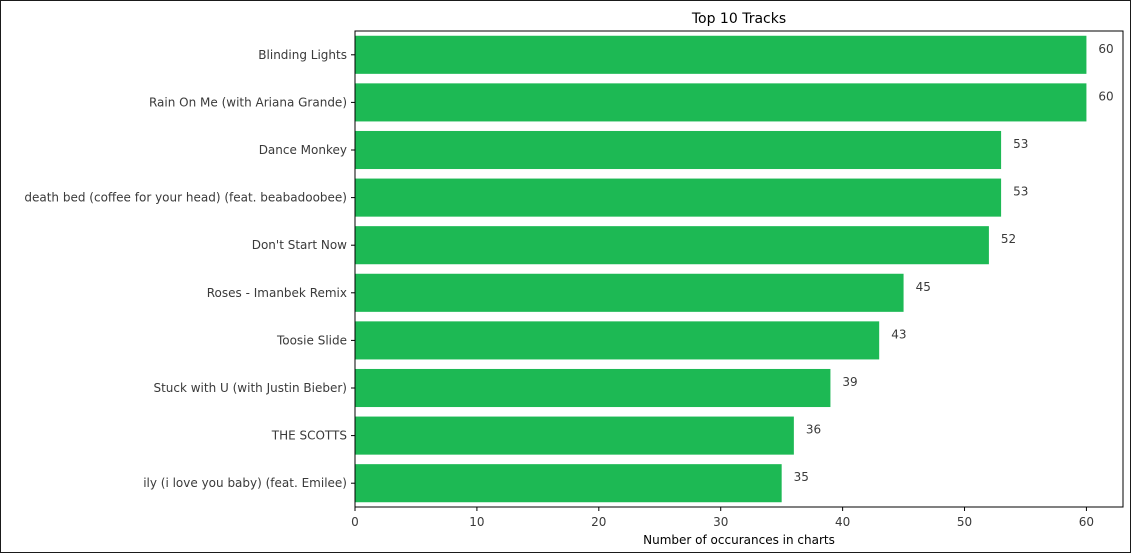 The image size is (1131, 553). I want to click on x-axis-label: Number of occurances in charts, so click(739, 540).